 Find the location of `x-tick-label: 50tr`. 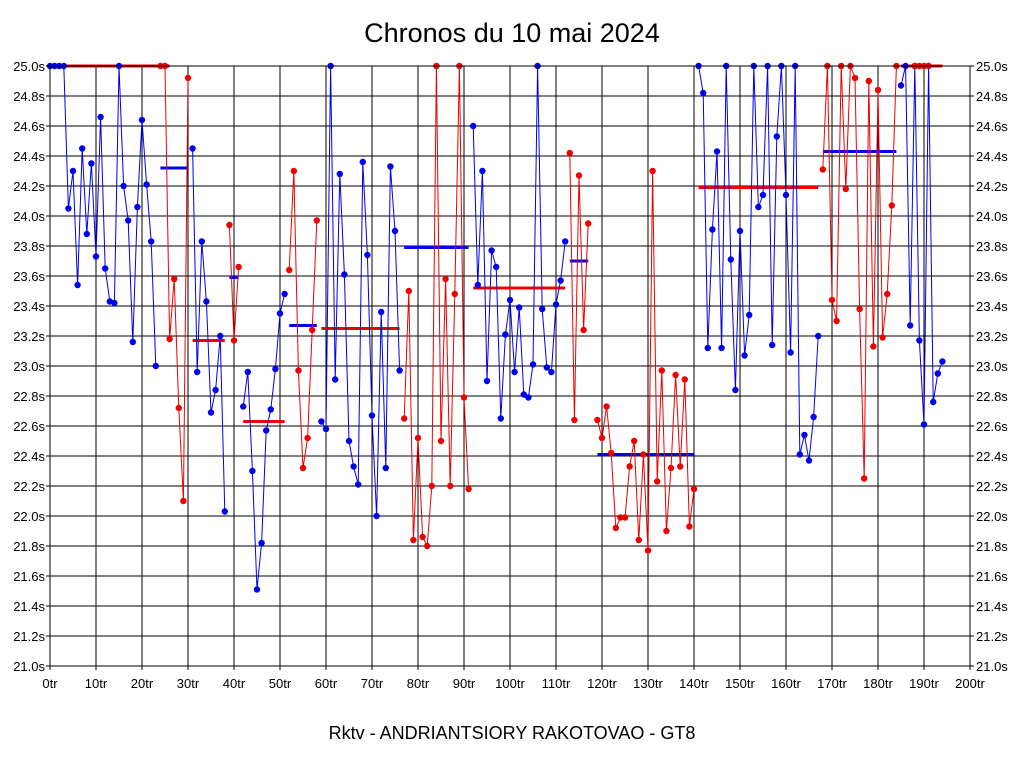

x-tick-label: 50tr is located at coordinates (280, 683).